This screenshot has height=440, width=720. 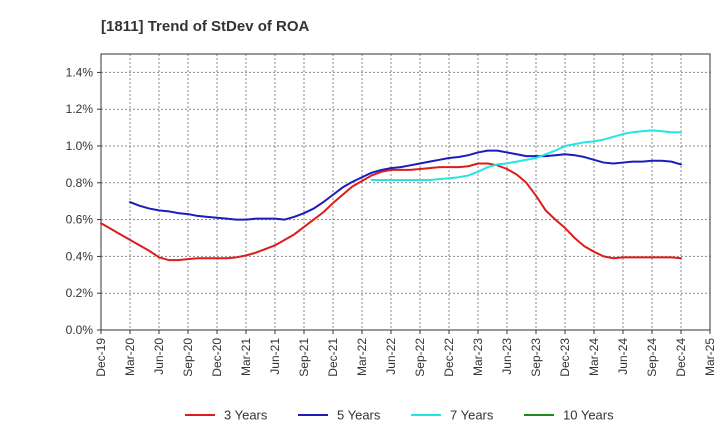 What do you see at coordinates (405, 185) in the screenshot?
I see `series-line-5-years` at bounding box center [405, 185].